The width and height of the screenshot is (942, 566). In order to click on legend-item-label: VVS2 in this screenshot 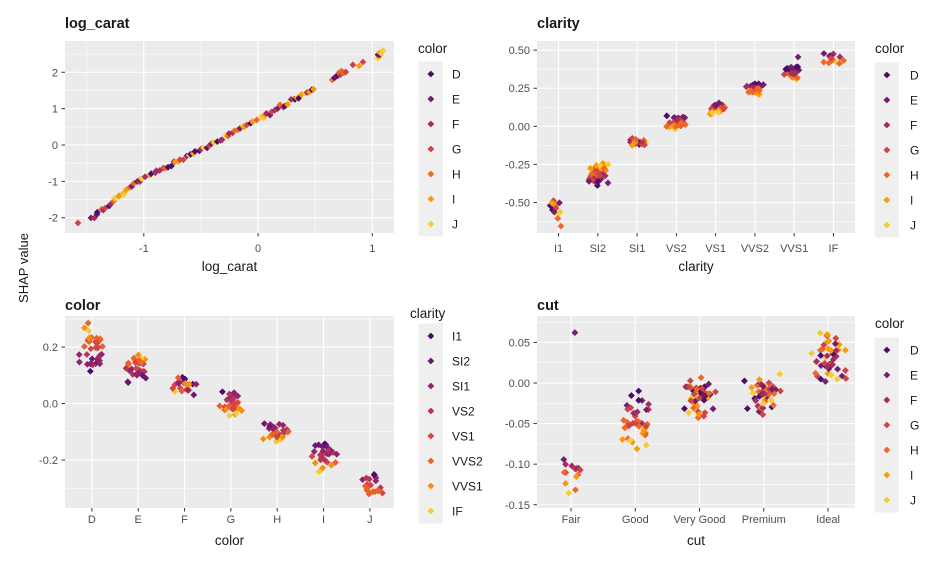, I will do `click(467, 462)`.